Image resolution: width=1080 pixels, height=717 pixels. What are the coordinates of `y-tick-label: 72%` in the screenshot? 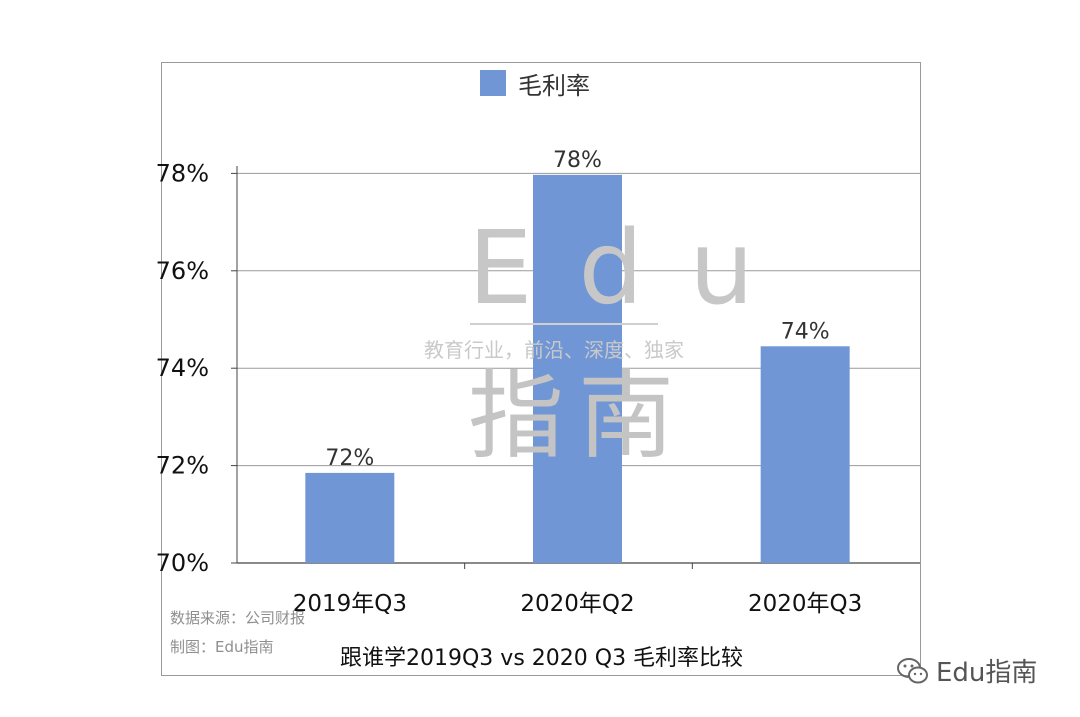 It's located at (182, 466).